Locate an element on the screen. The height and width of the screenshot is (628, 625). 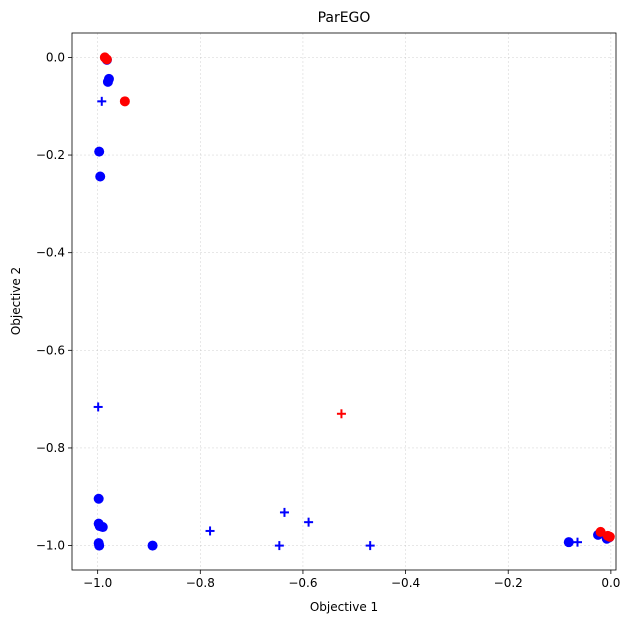
x-axis-ticks: −1.0 −0.8 −0.6 −0.4 −0.2 0.0 is located at coordinates (351, 580).